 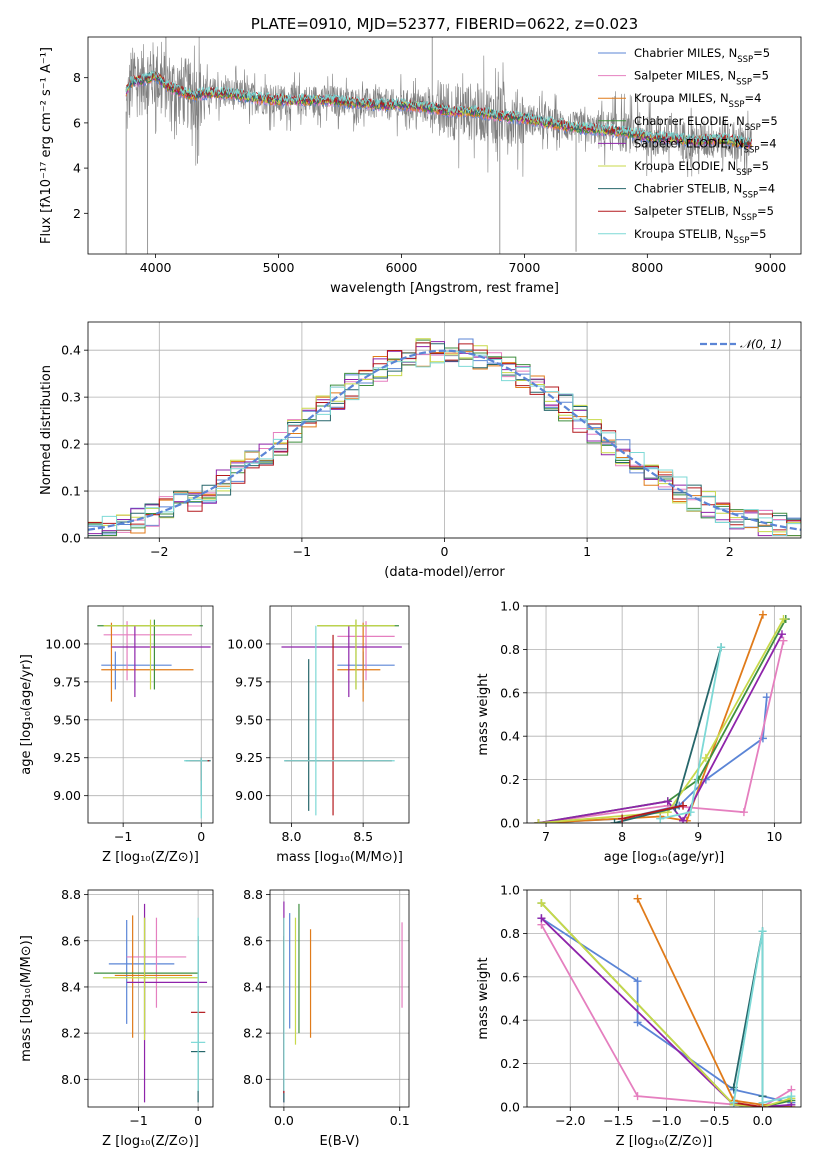 I want to click on y-tick-label: 4, so click(x=77, y=168).